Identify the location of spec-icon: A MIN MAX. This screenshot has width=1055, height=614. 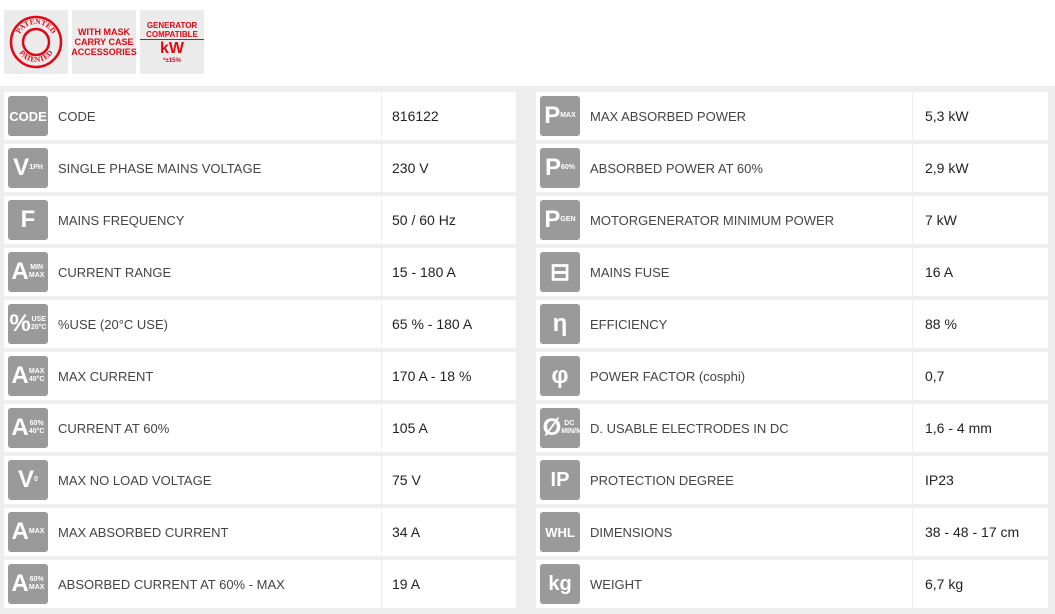
(28, 272).